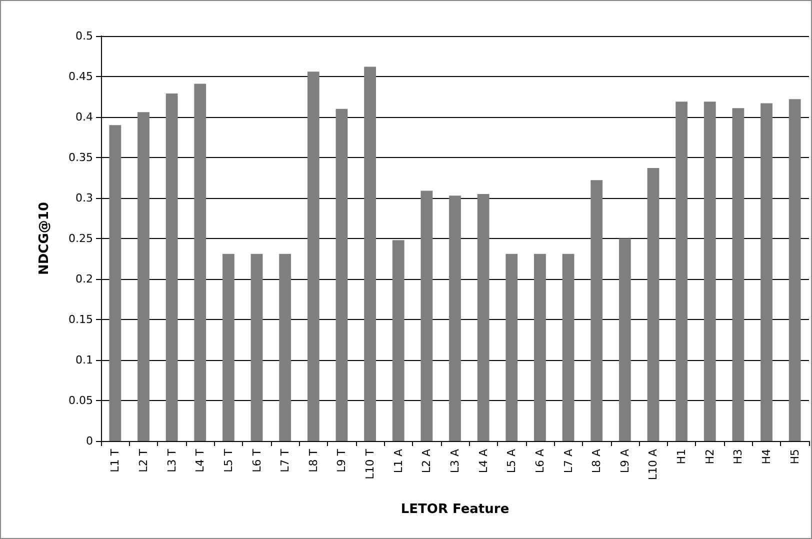  I want to click on x-tick-label: L3 T, so click(171, 460).